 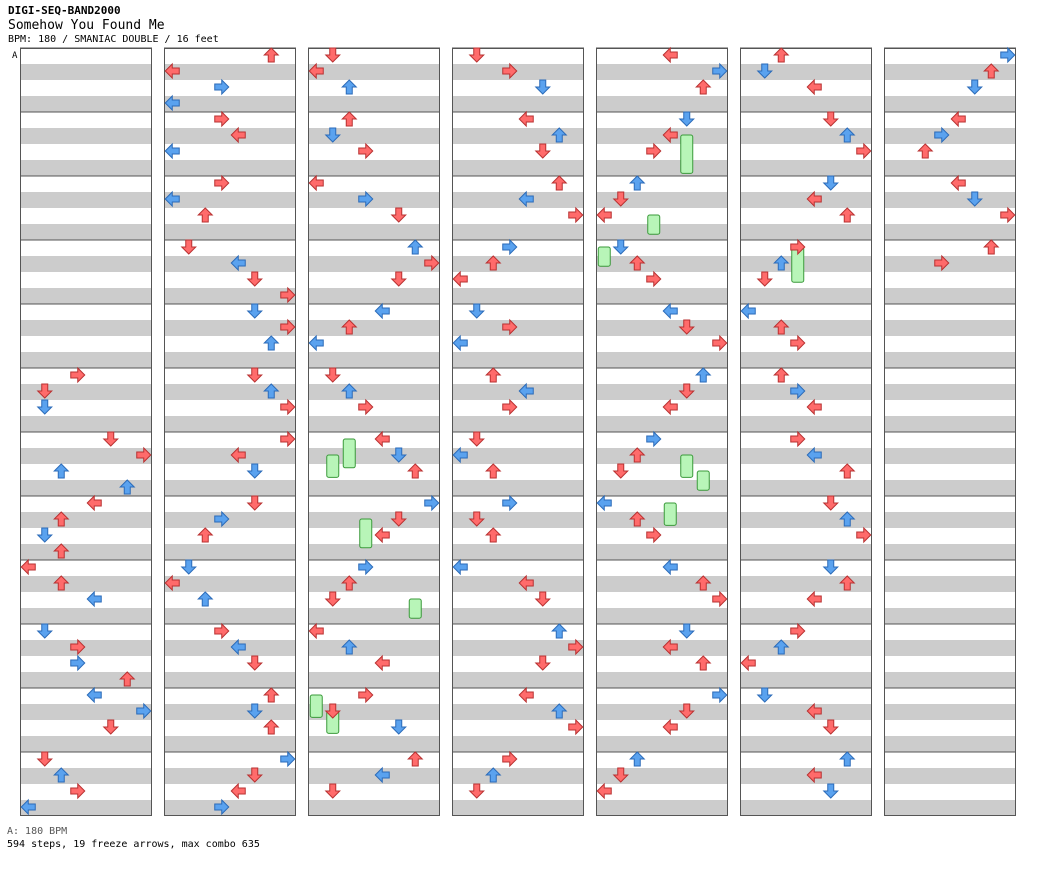 What do you see at coordinates (15, 56) in the screenshot?
I see `bpm-marker-label: A` at bounding box center [15, 56].